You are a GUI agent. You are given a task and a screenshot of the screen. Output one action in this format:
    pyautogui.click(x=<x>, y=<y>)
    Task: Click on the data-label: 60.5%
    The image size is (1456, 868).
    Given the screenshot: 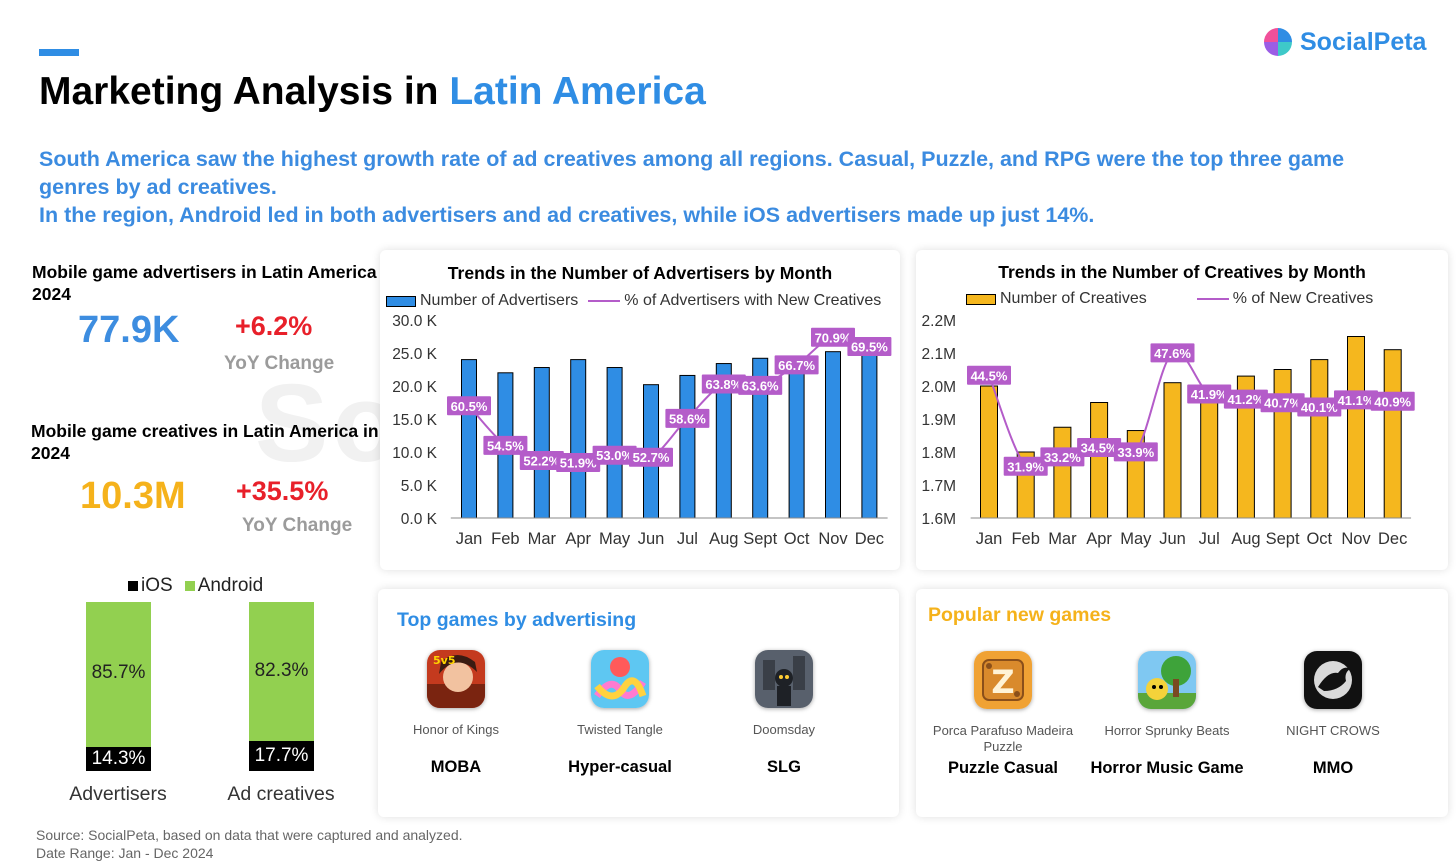 What is the action you would take?
    pyautogui.click(x=469, y=406)
    